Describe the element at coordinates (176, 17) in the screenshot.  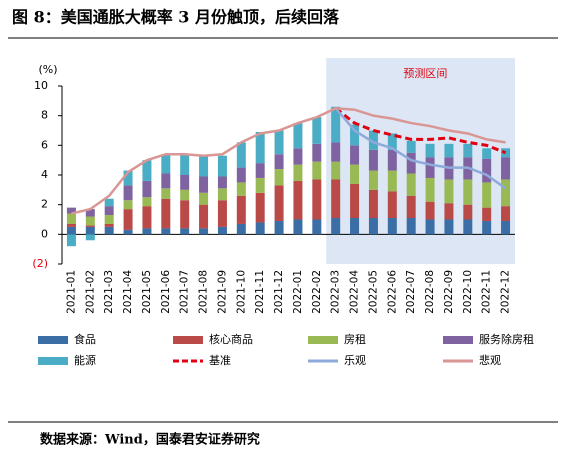
I see `chart-title: 图 8：美国通胀大概率 3 月份触顶，后续回落` at that location.